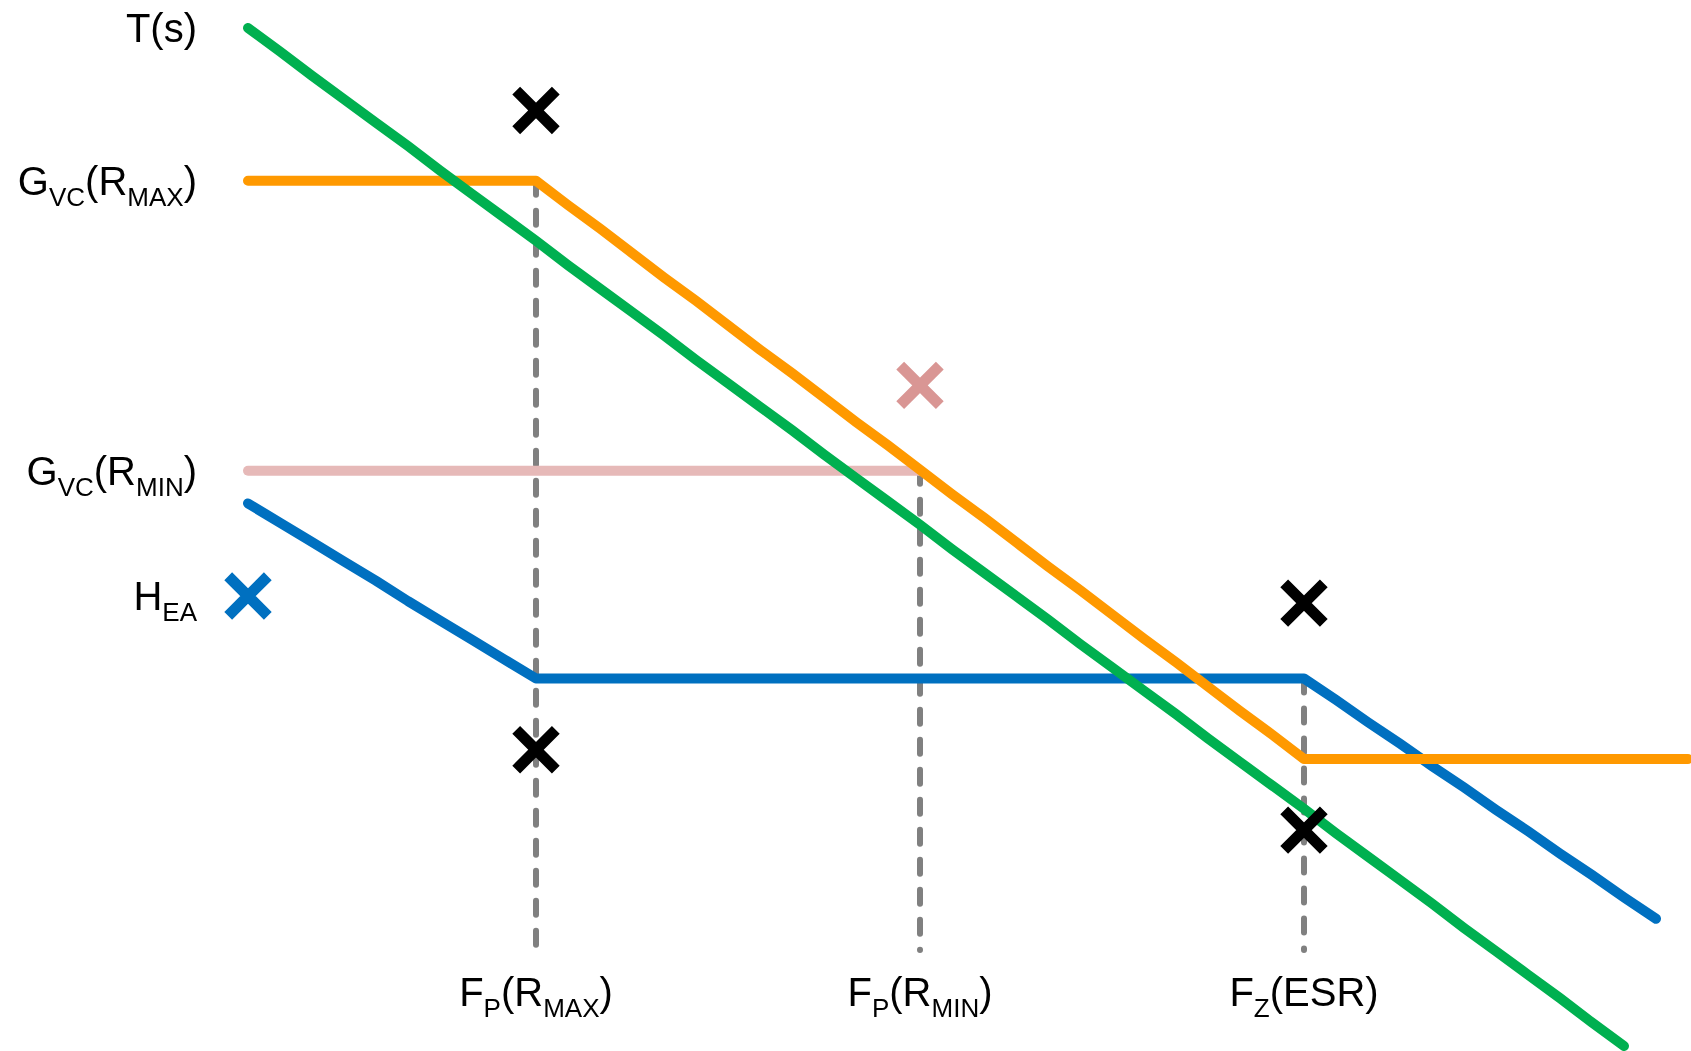 The height and width of the screenshot is (1051, 1691). I want to click on series-label: T(s), so click(161, 28).